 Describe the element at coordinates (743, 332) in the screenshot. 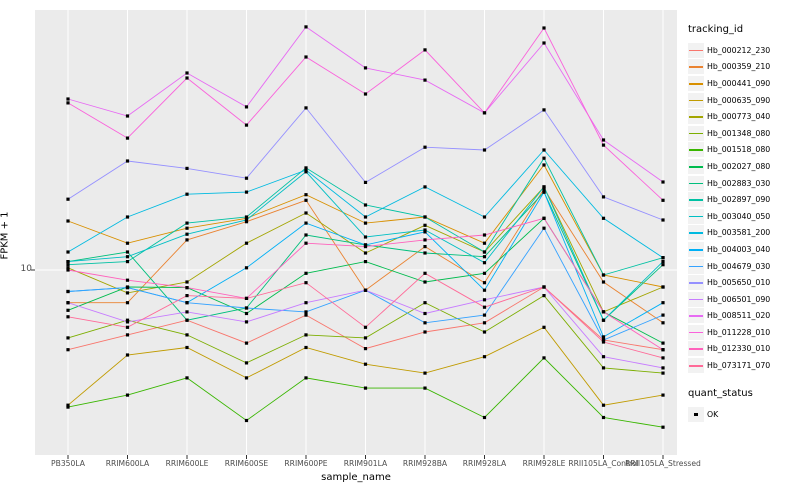

I see `legend-item-Hb_011228_010: Hb_011228_010` at that location.